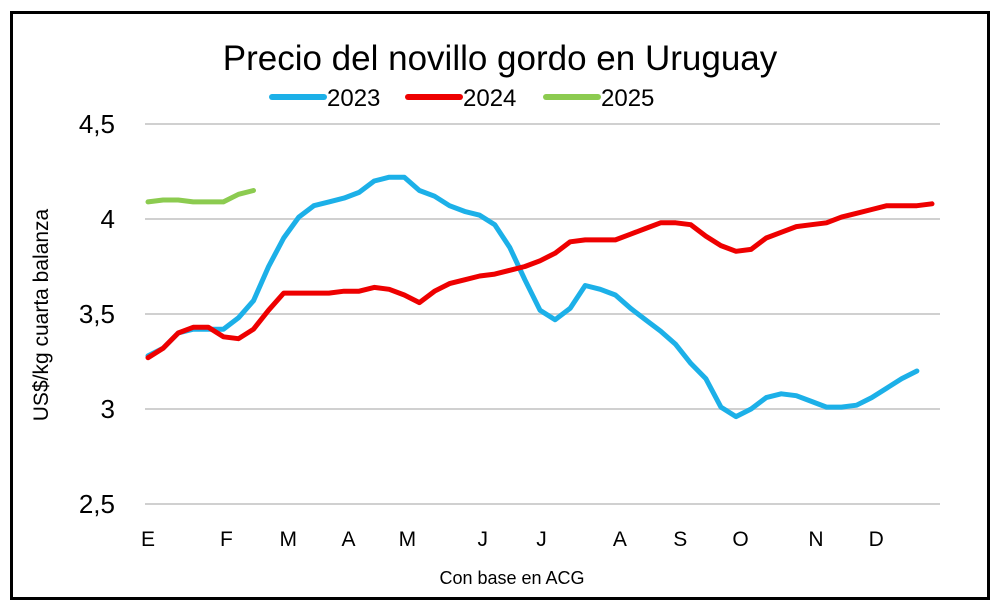  What do you see at coordinates (41, 314) in the screenshot?
I see `y-axis-label: US$/kg cuarta balanza` at bounding box center [41, 314].